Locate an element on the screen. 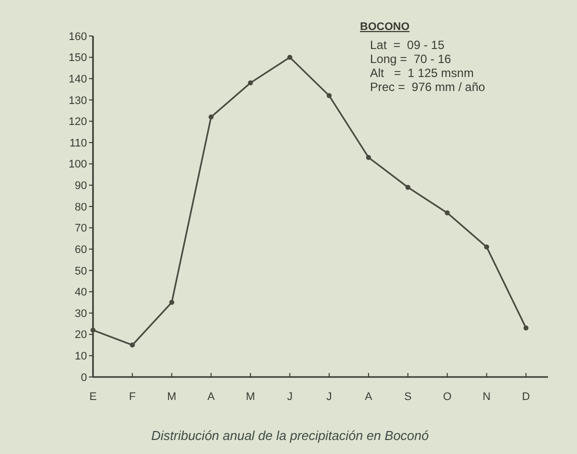 This screenshot has height=454, width=577. y-tick-label: 90 is located at coordinates (80, 186).